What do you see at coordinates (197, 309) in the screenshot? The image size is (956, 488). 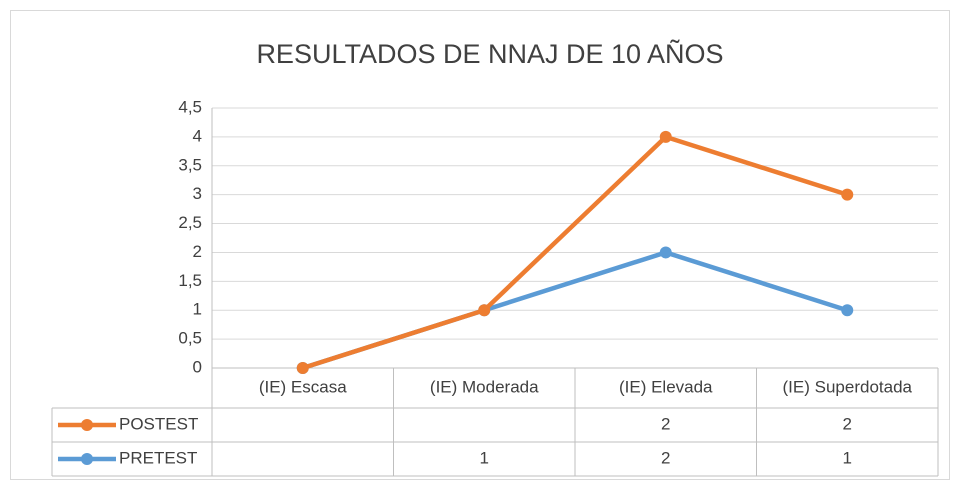 I see `y-tick-label: 1` at bounding box center [197, 309].